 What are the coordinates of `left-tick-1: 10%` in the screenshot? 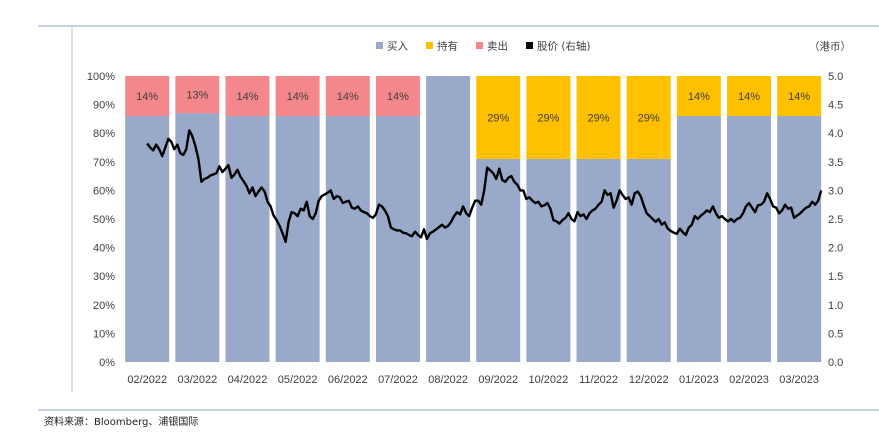 It's located at (104, 334).